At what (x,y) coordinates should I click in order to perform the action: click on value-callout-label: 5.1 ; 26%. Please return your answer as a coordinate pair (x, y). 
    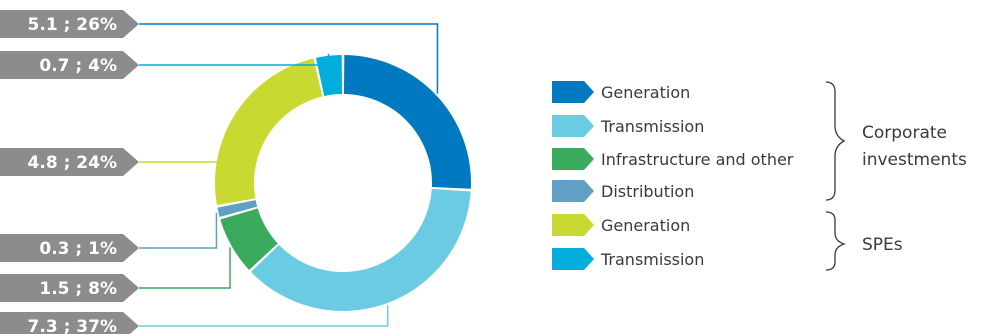
    Looking at the image, I should click on (72, 25).